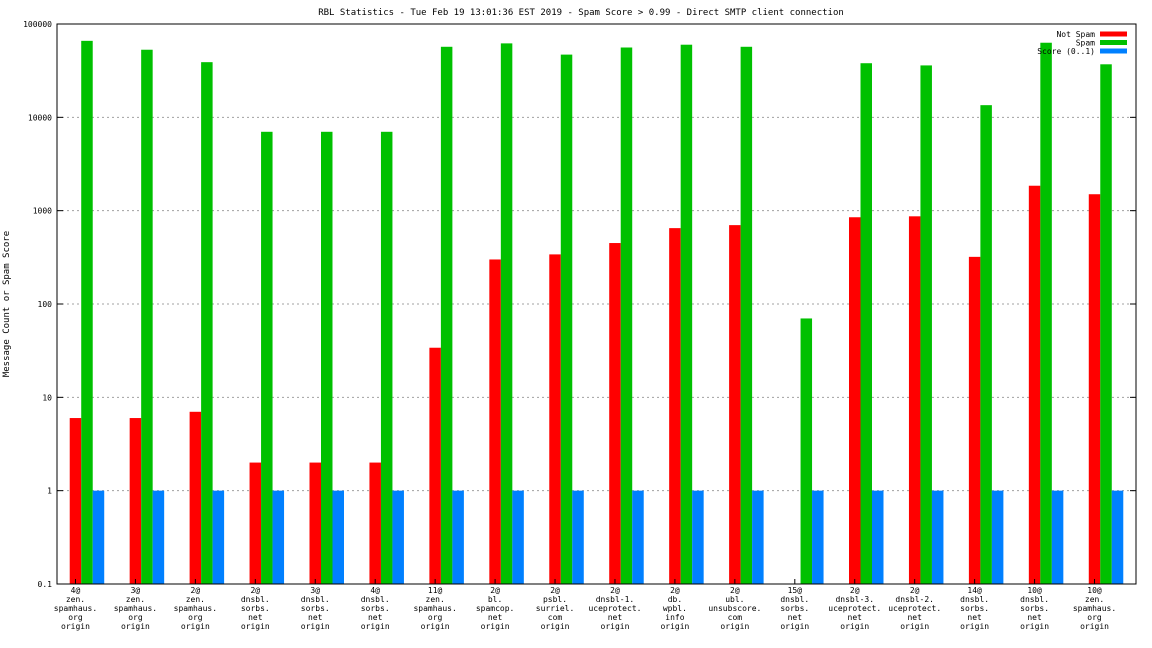 This screenshot has width=1152, height=648. I want to click on x-tick-label: 2@ dnsbl-3. uceprotect. net origin, so click(854, 608).